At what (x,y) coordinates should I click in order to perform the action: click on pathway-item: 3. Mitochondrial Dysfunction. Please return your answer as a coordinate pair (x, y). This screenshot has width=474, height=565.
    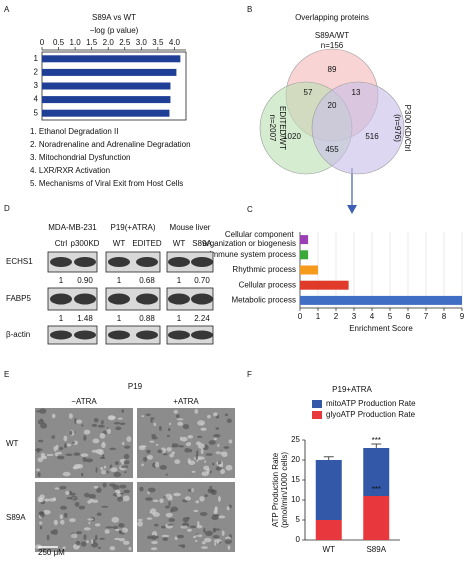
    Looking at the image, I should click on (80, 157).